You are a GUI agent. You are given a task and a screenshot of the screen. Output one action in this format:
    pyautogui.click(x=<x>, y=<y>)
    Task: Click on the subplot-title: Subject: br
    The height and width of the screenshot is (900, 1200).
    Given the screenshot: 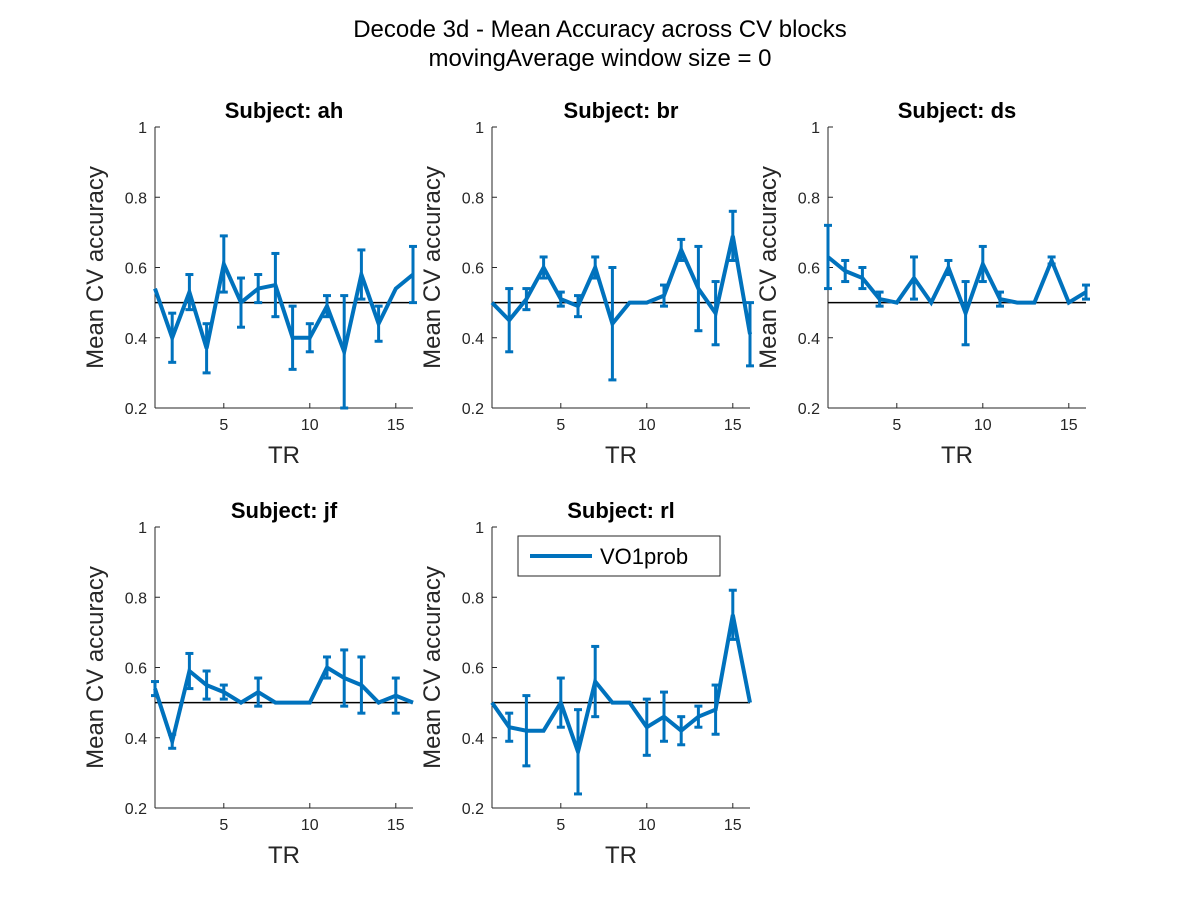 What is the action you would take?
    pyautogui.click(x=621, y=110)
    